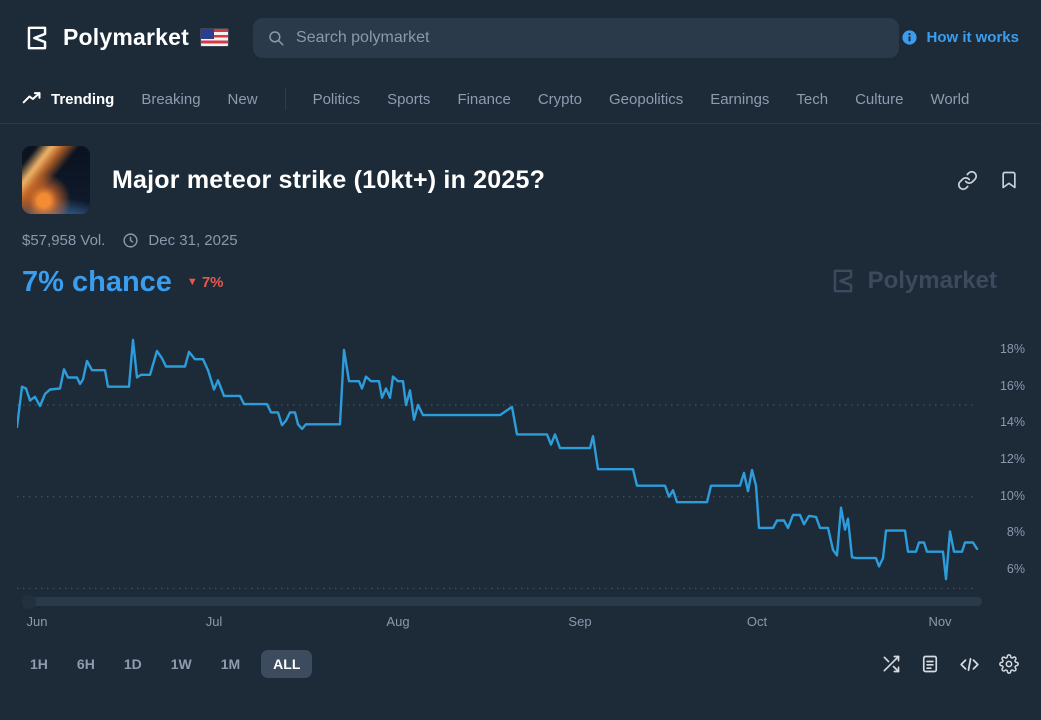 This screenshot has width=1041, height=720. I want to click on range-chip-all: ALL, so click(287, 664).